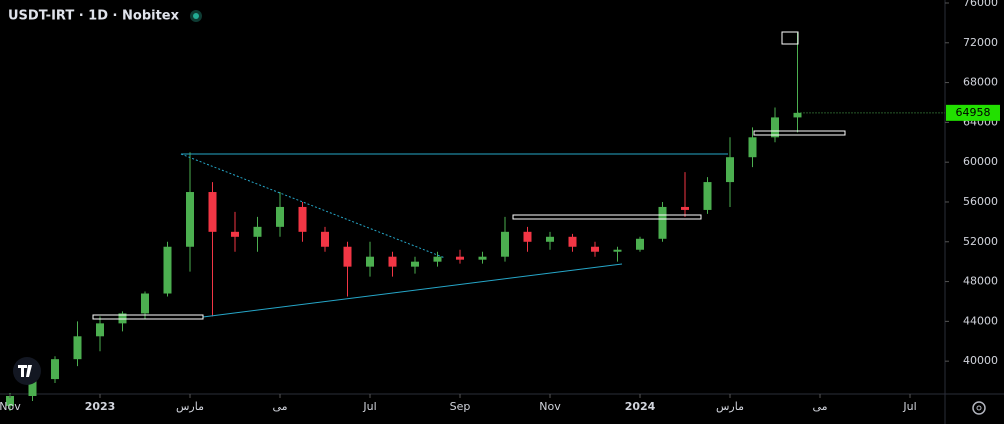 This screenshot has height=424, width=1004. What do you see at coordinates (460, 406) in the screenshot?
I see `x-tick-label: Sep` at bounding box center [460, 406].